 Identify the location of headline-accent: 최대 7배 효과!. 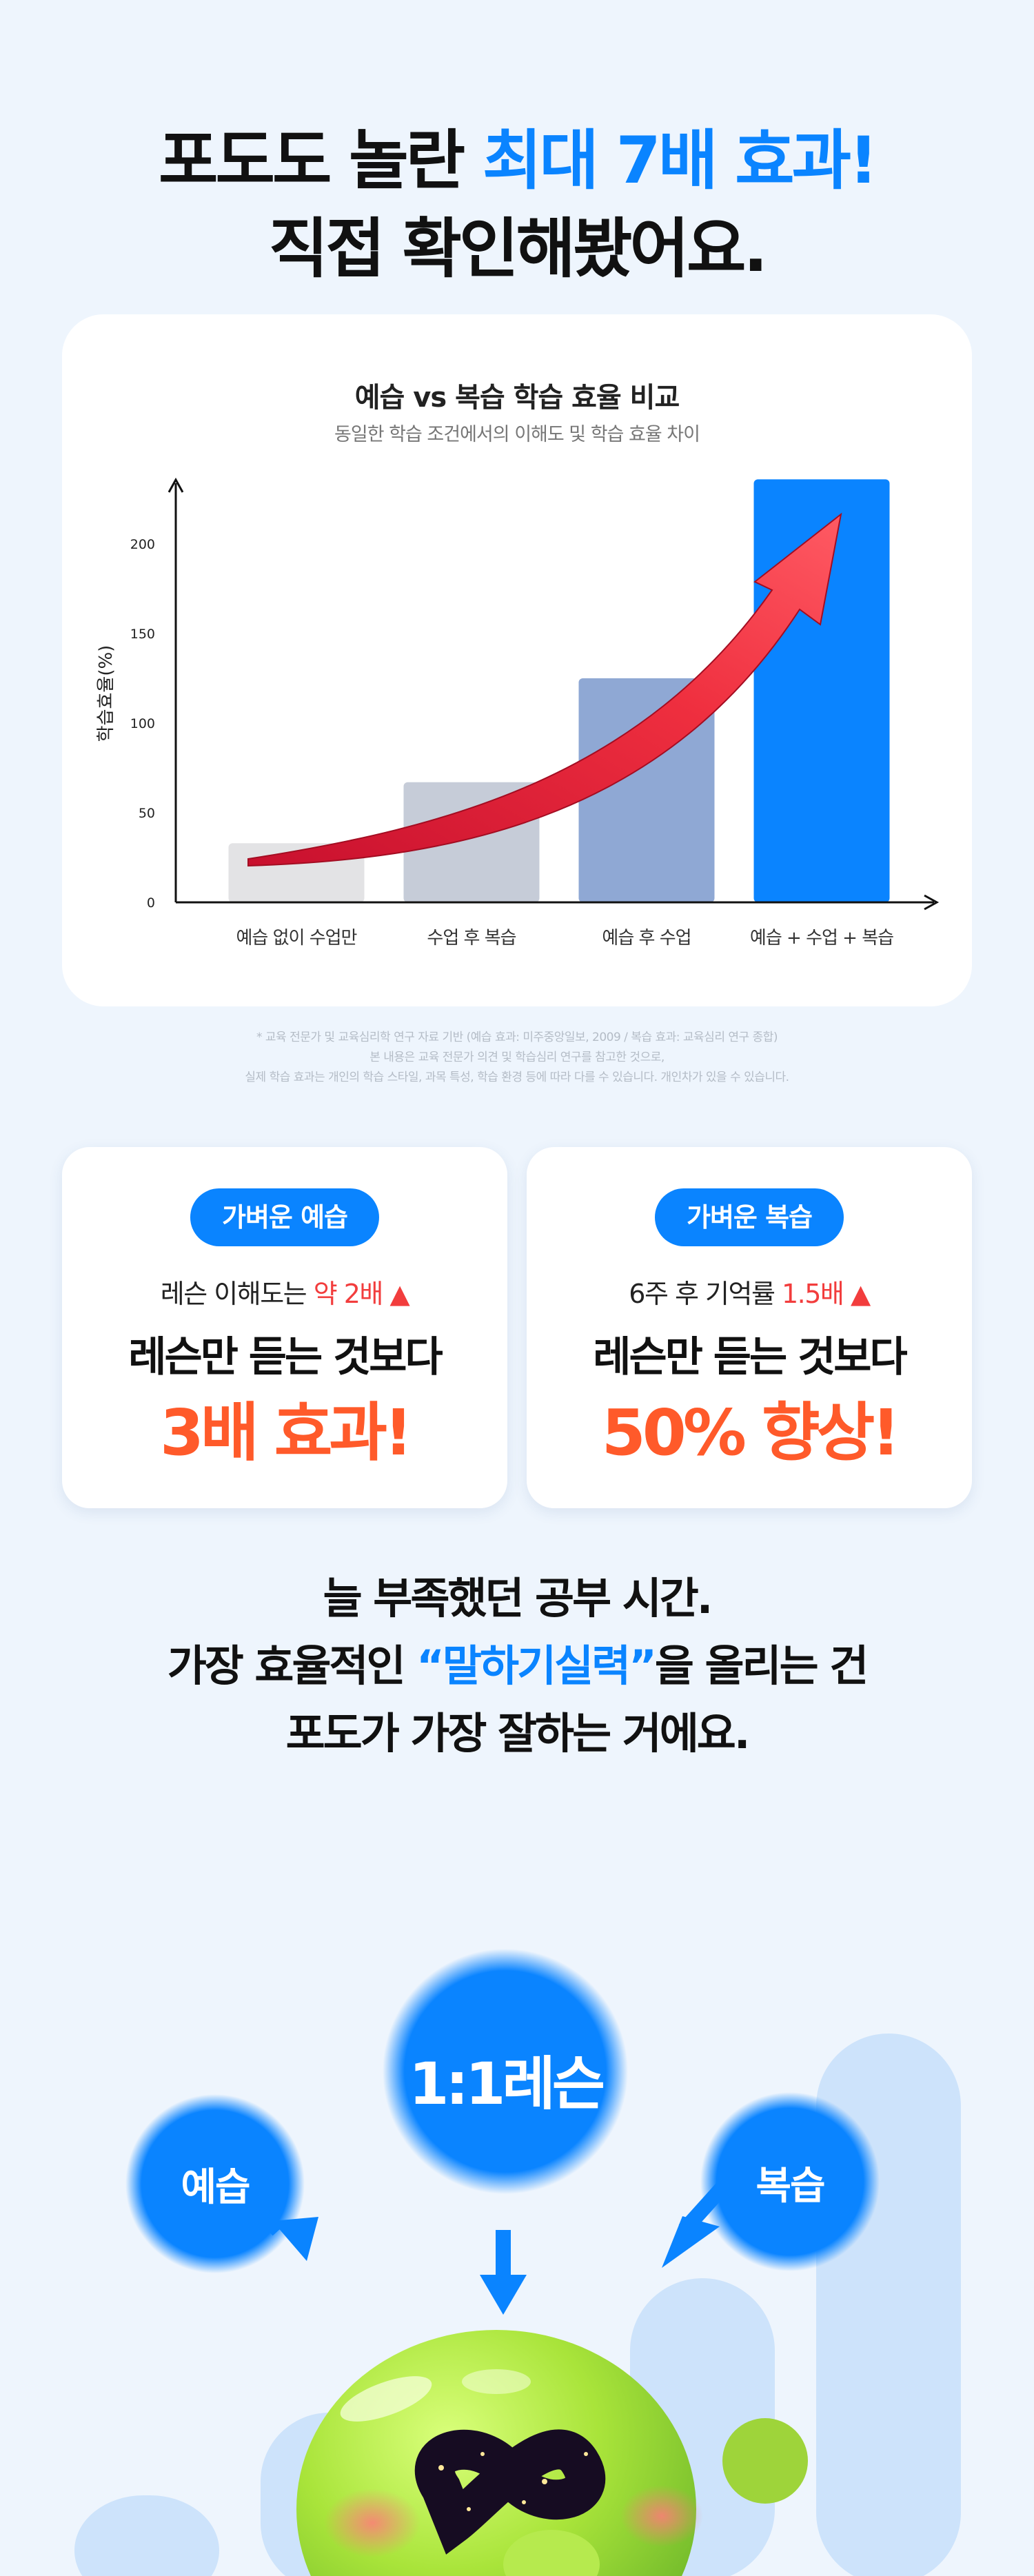
(680, 161).